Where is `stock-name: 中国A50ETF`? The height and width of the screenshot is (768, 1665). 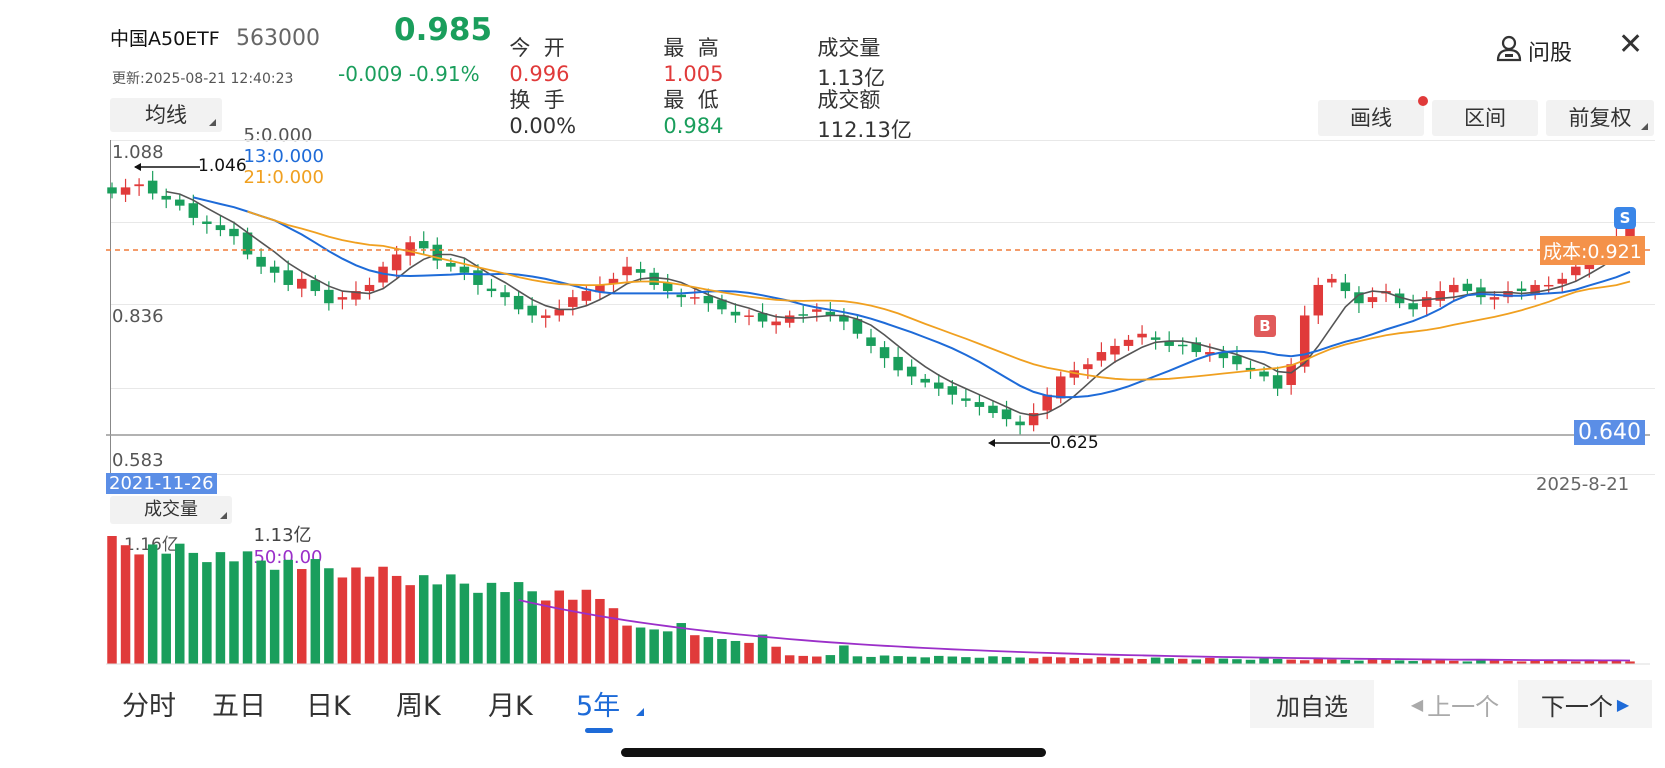
stock-name: 中国A50ETF is located at coordinates (165, 39).